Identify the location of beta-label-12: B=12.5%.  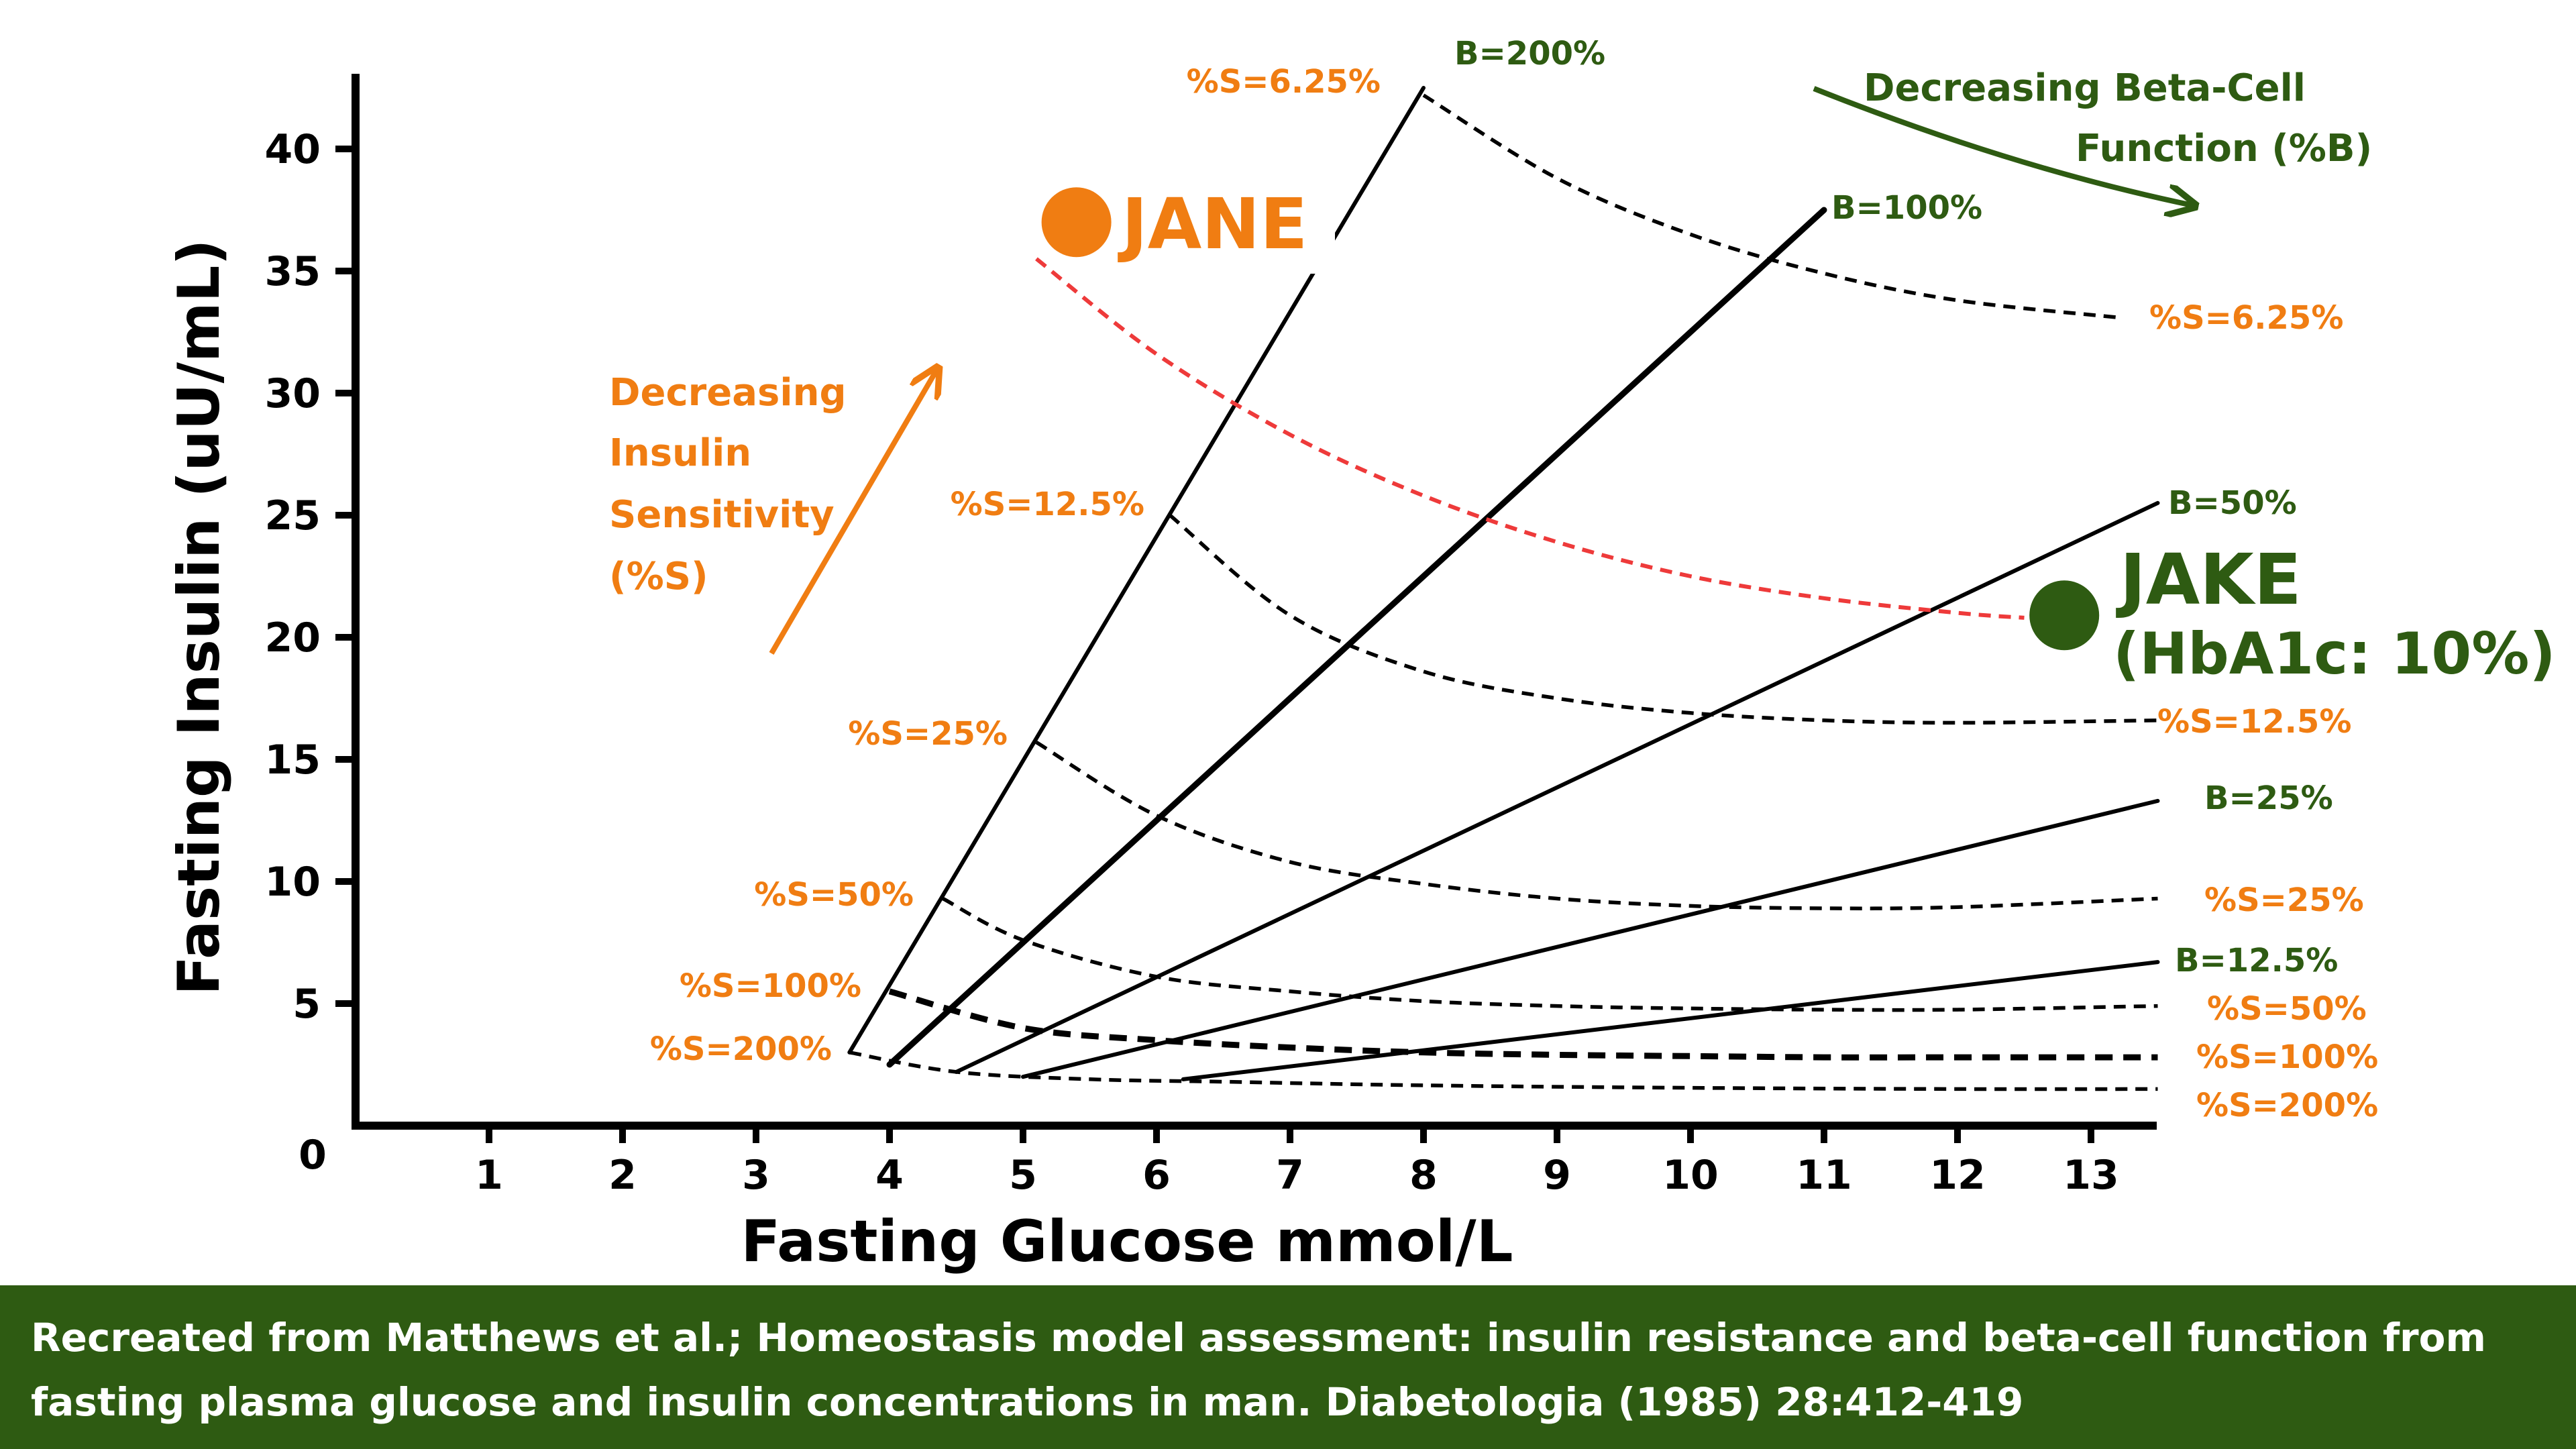
(2256, 960).